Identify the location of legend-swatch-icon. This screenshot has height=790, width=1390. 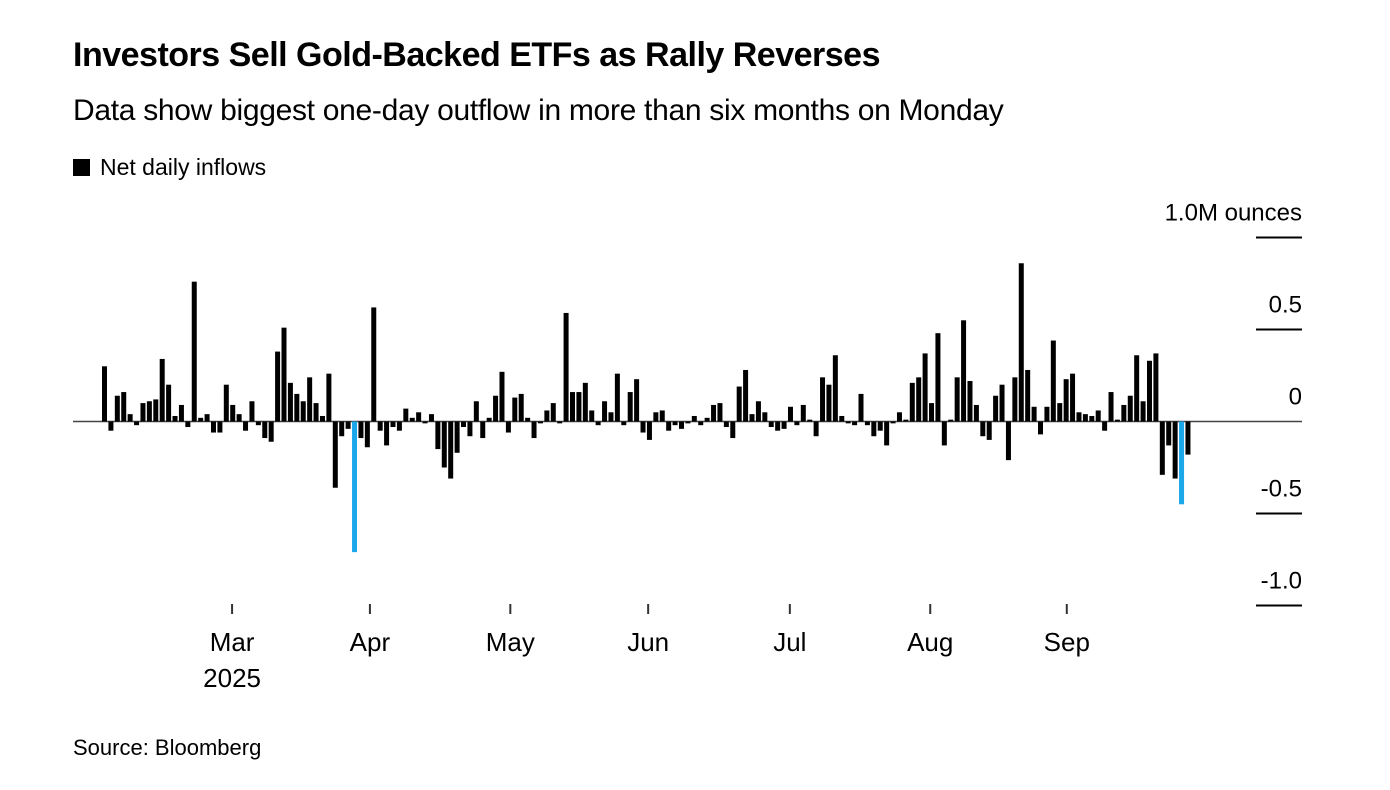
(81, 167).